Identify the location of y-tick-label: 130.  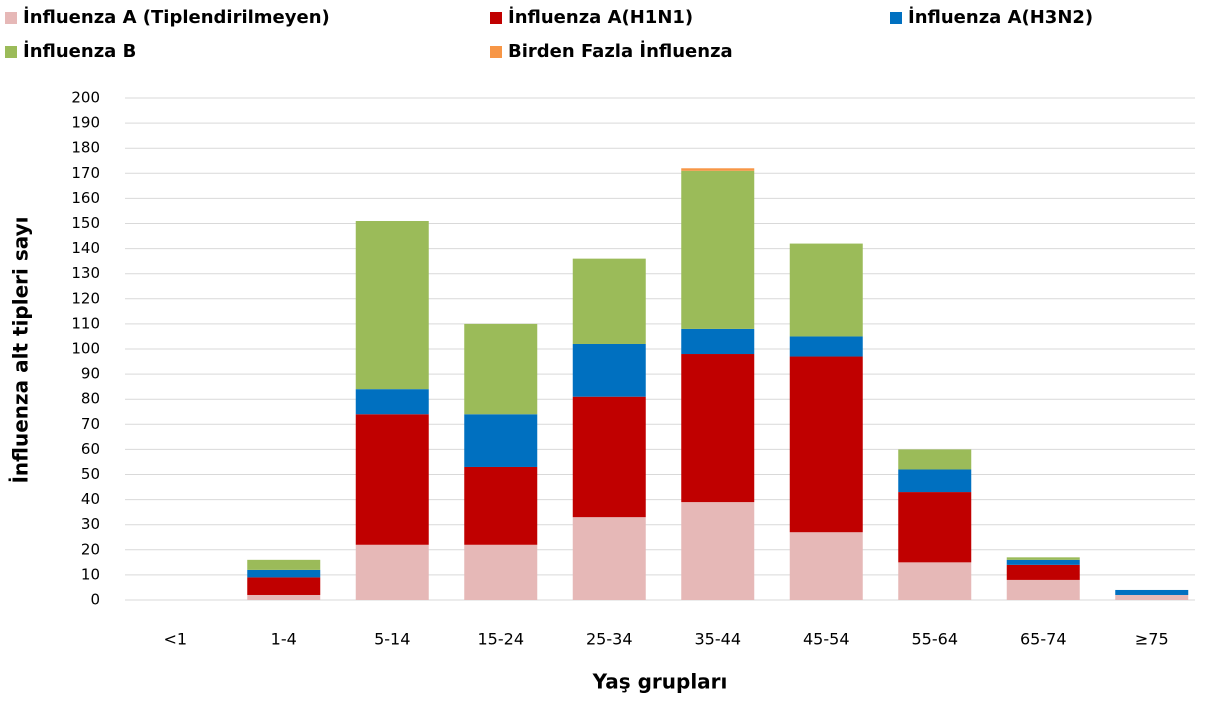
(85, 273).